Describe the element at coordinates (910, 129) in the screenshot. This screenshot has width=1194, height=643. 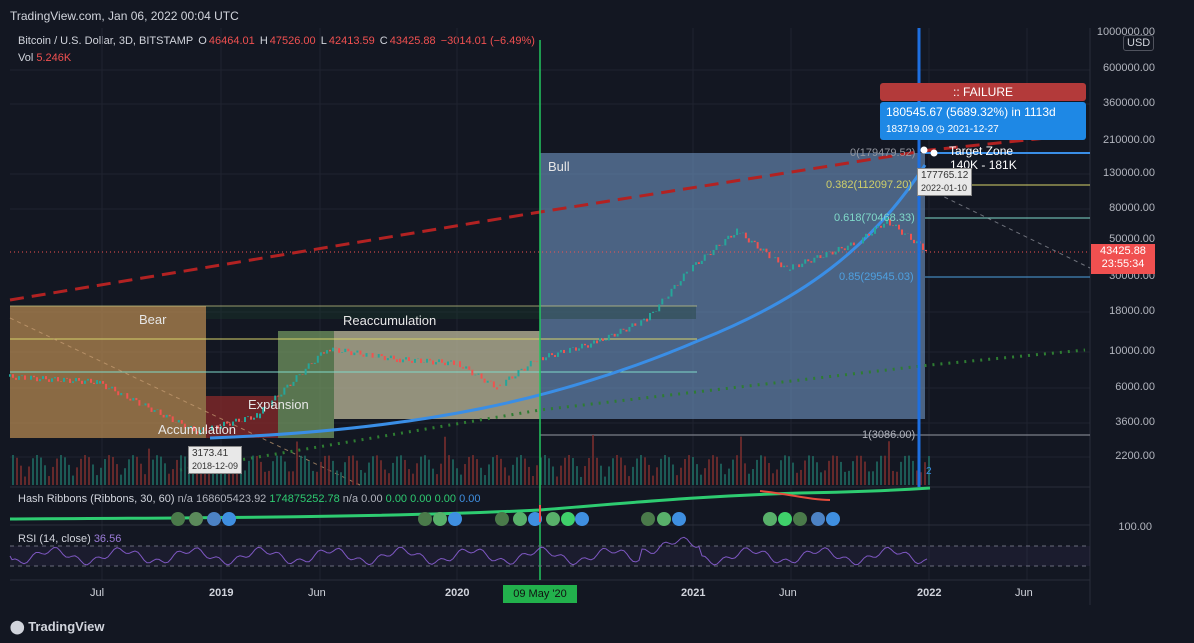
I see `measure-value: 183719.09` at that location.